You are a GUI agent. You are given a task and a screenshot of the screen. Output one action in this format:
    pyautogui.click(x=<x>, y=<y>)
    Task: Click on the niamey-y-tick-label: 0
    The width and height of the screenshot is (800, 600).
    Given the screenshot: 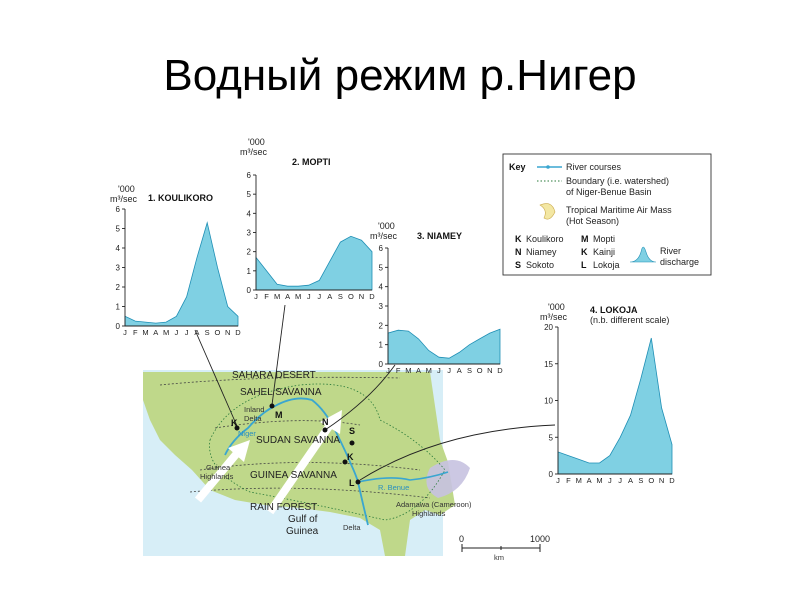 What is the action you would take?
    pyautogui.click(x=381, y=364)
    